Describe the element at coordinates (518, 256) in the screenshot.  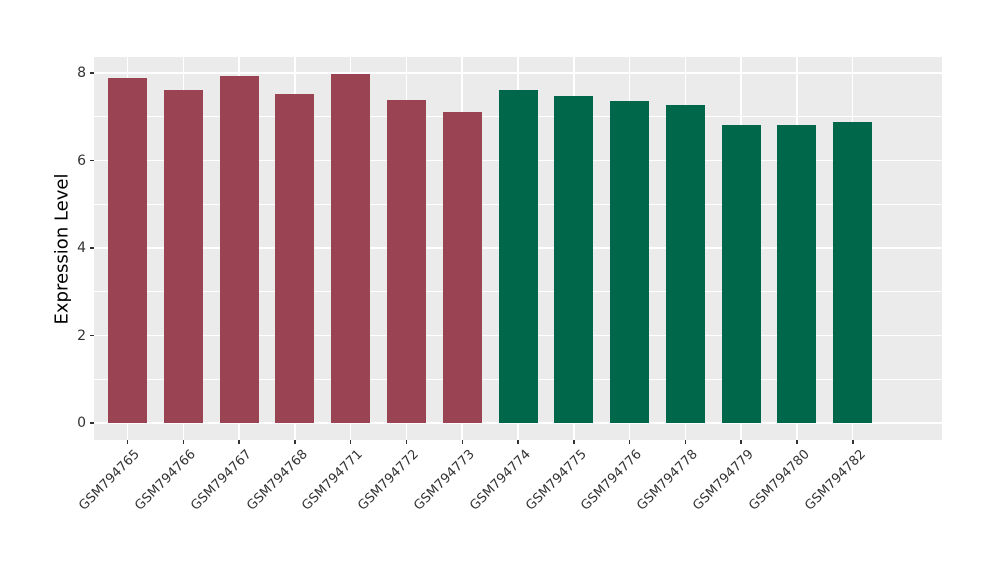
I see `bar-GSM794774` at that location.